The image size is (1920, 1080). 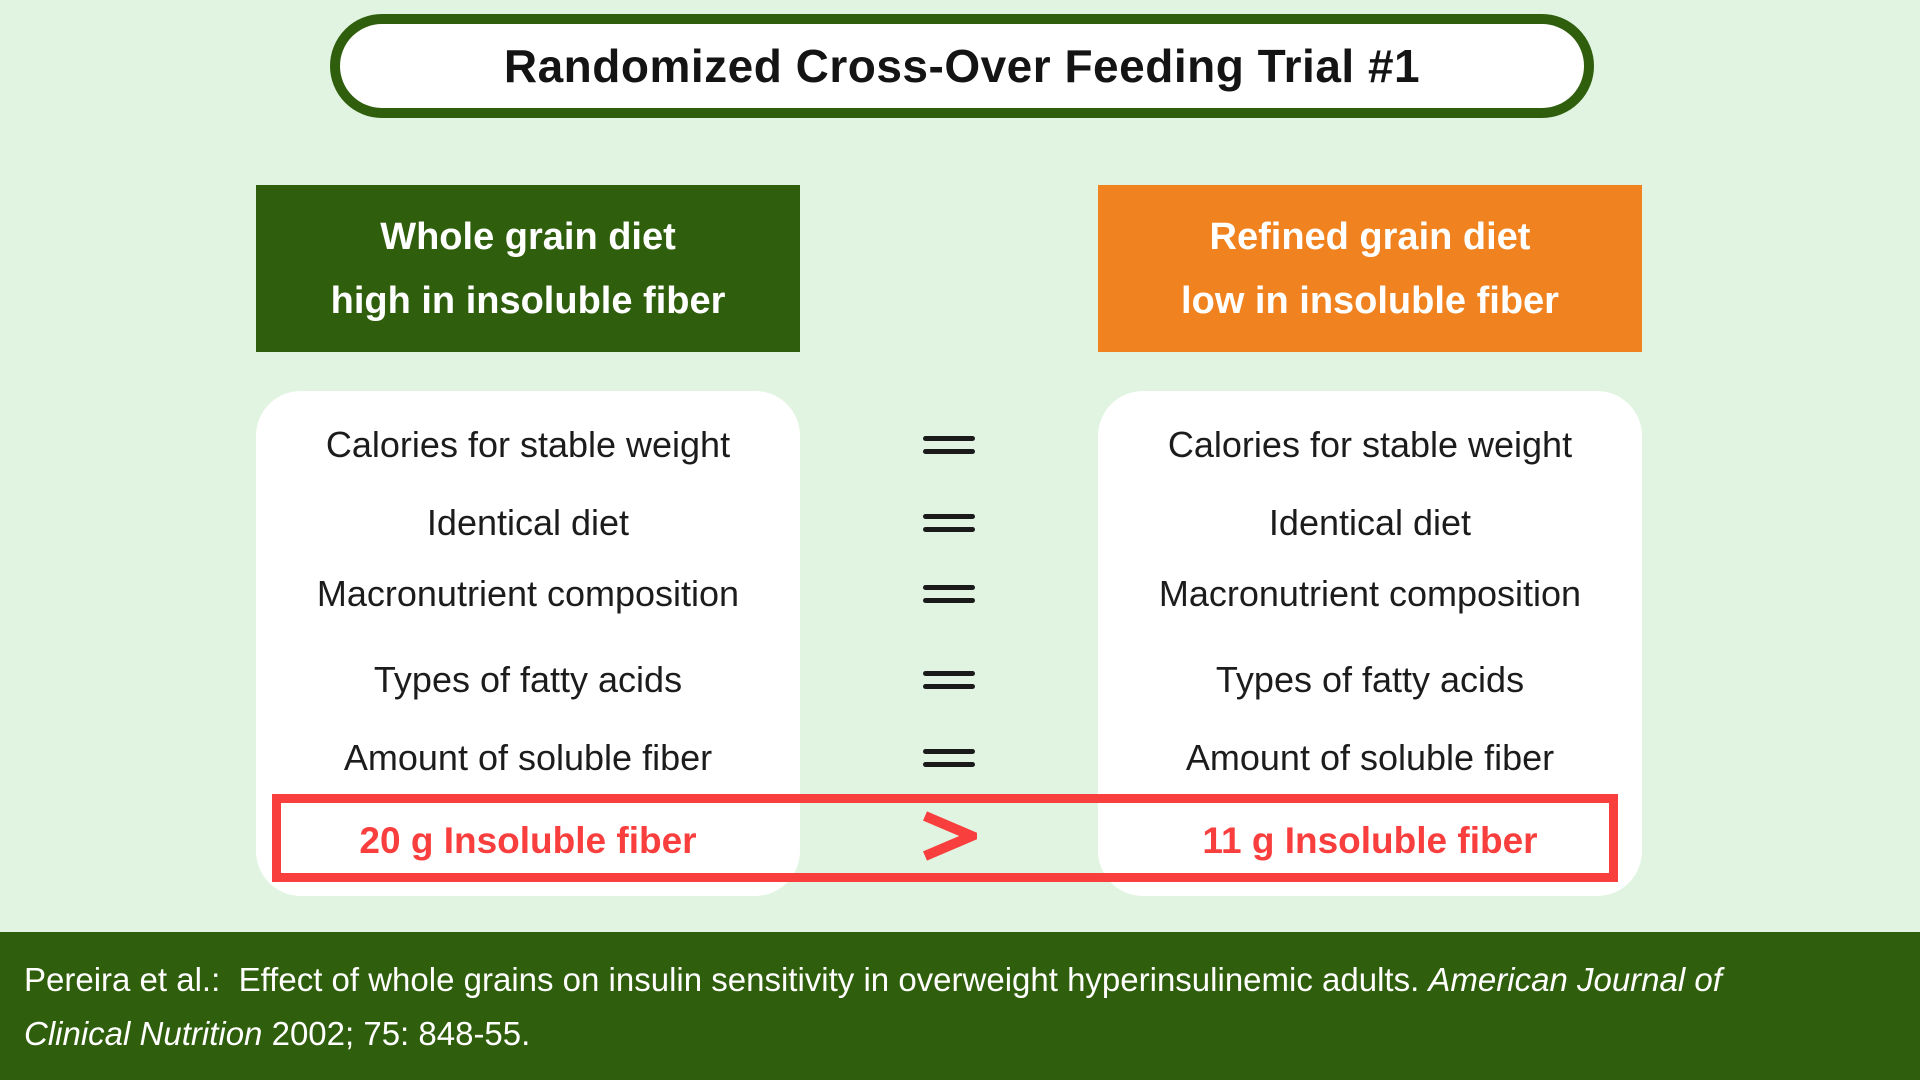 What do you see at coordinates (528, 840) in the screenshot?
I see `left-insoluble-fiber-value: 20 g Insoluble fiber` at bounding box center [528, 840].